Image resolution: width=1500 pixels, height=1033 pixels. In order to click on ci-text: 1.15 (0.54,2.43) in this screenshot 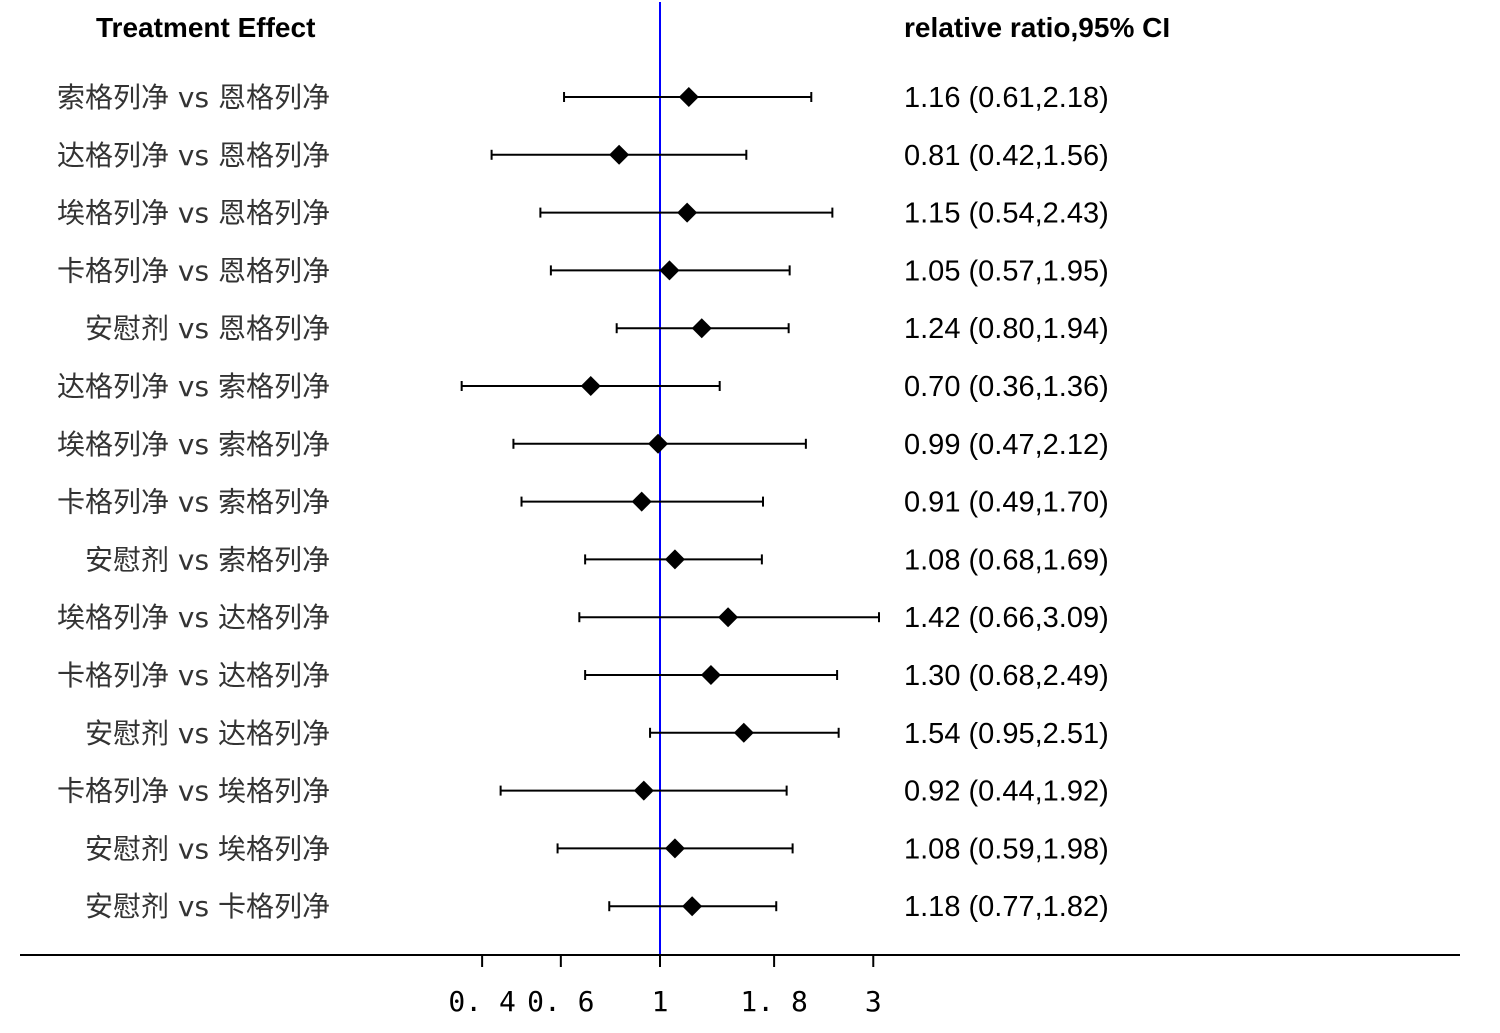, I will do `click(1006, 214)`.